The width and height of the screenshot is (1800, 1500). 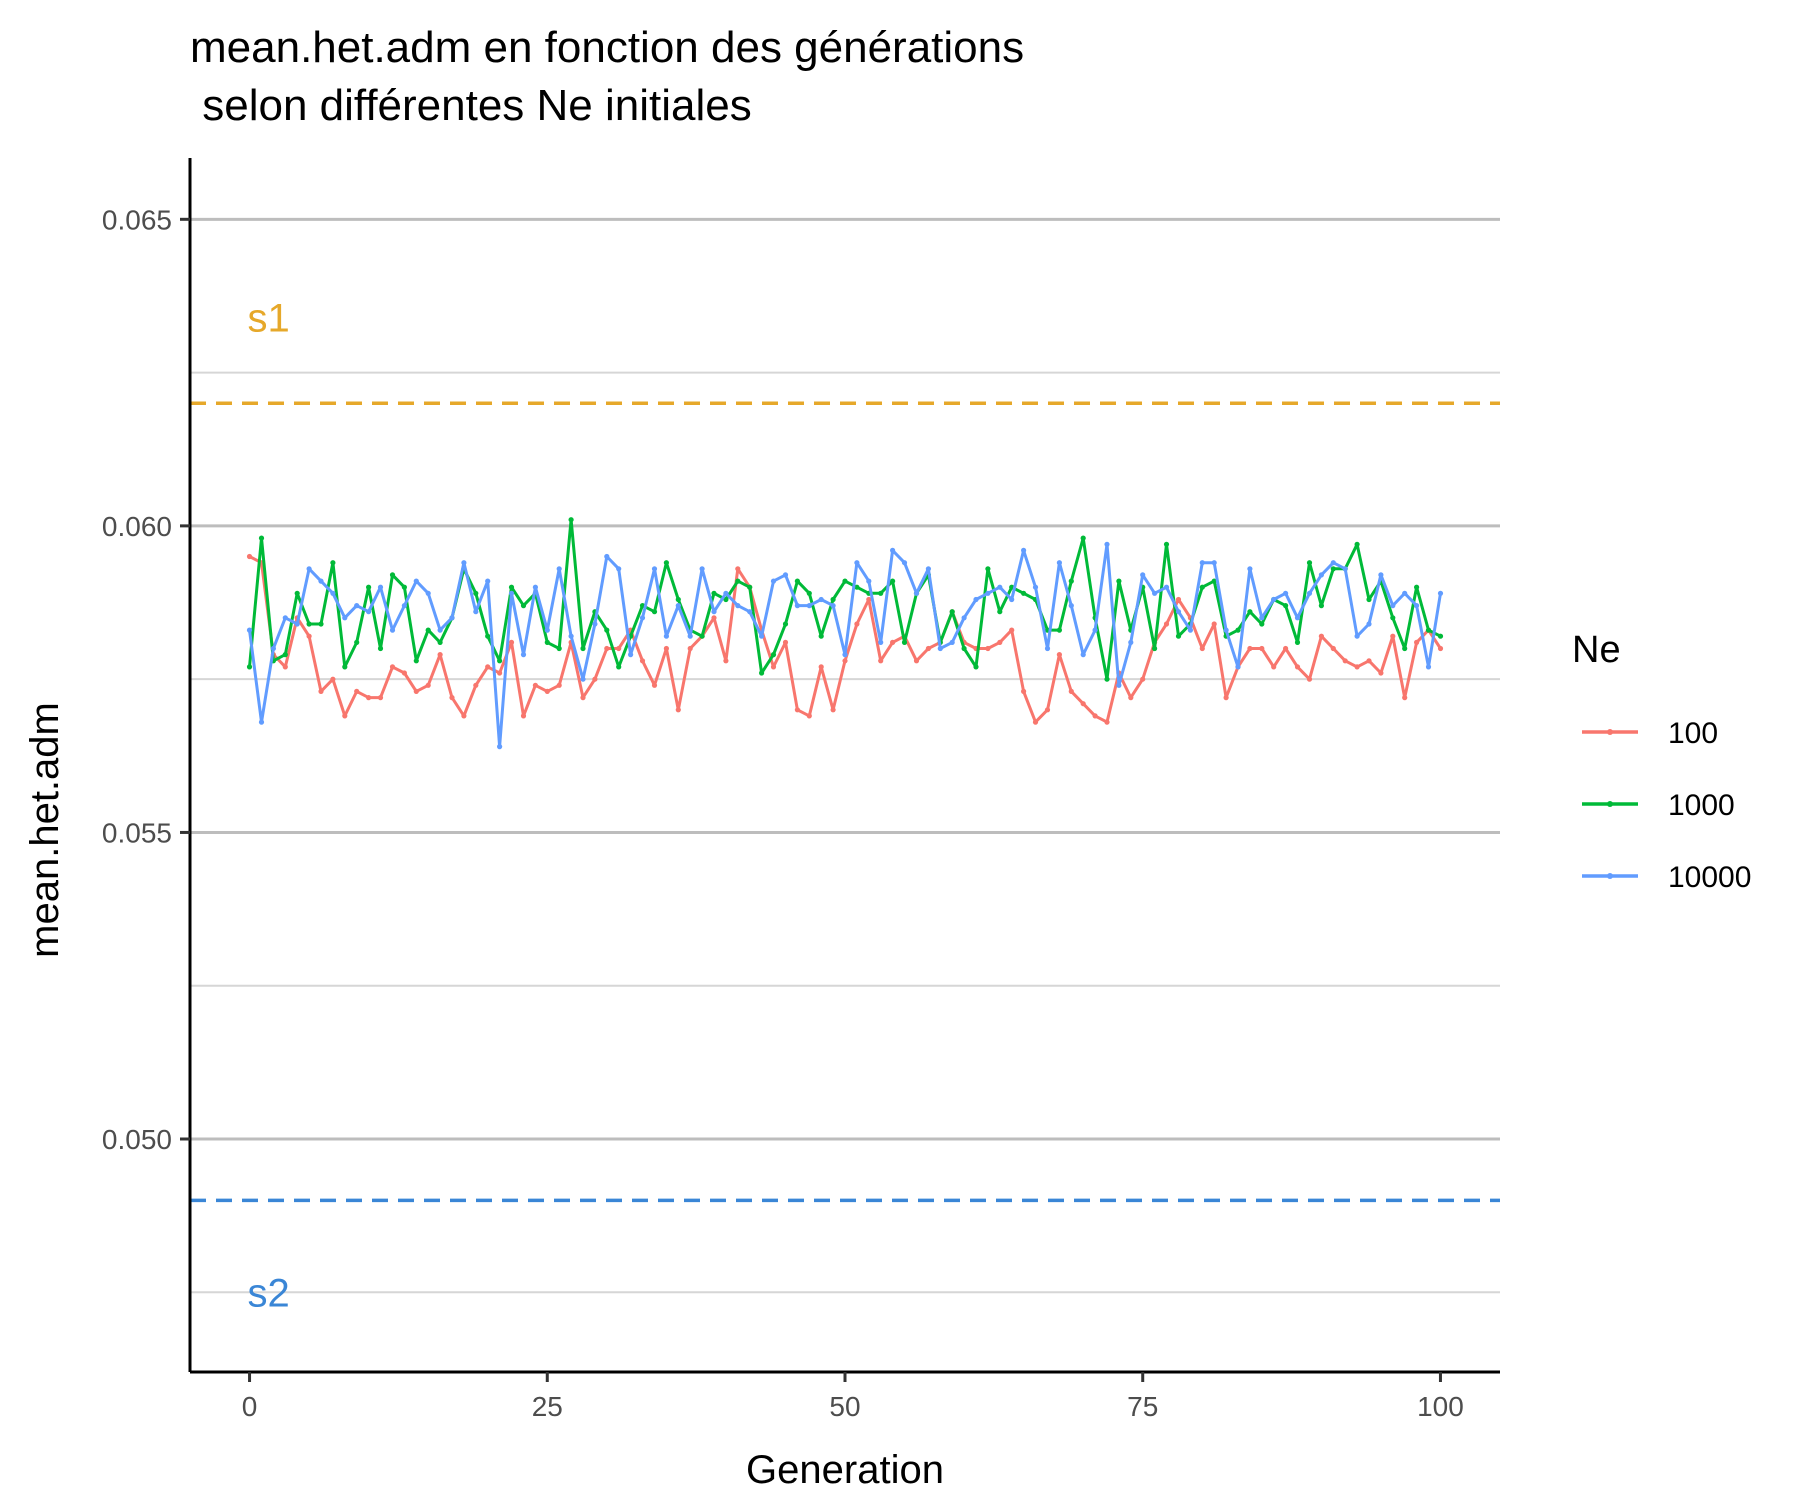 I want to click on legend-title: Ne, so click(x=1596, y=650).